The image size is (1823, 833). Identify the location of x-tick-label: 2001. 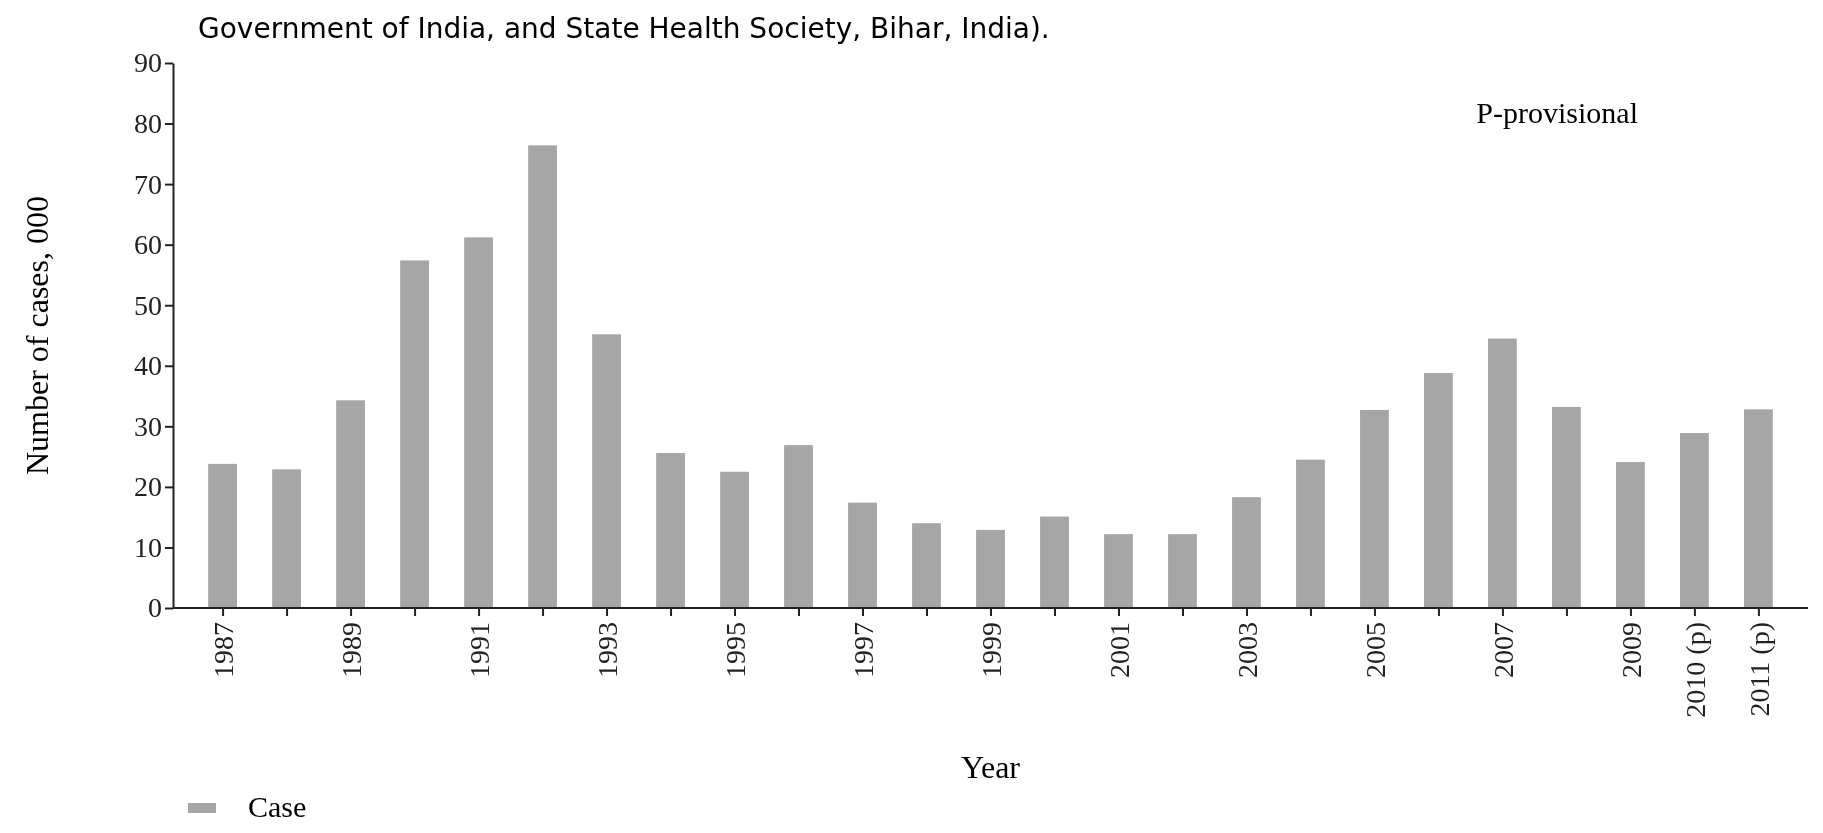
(1119, 650).